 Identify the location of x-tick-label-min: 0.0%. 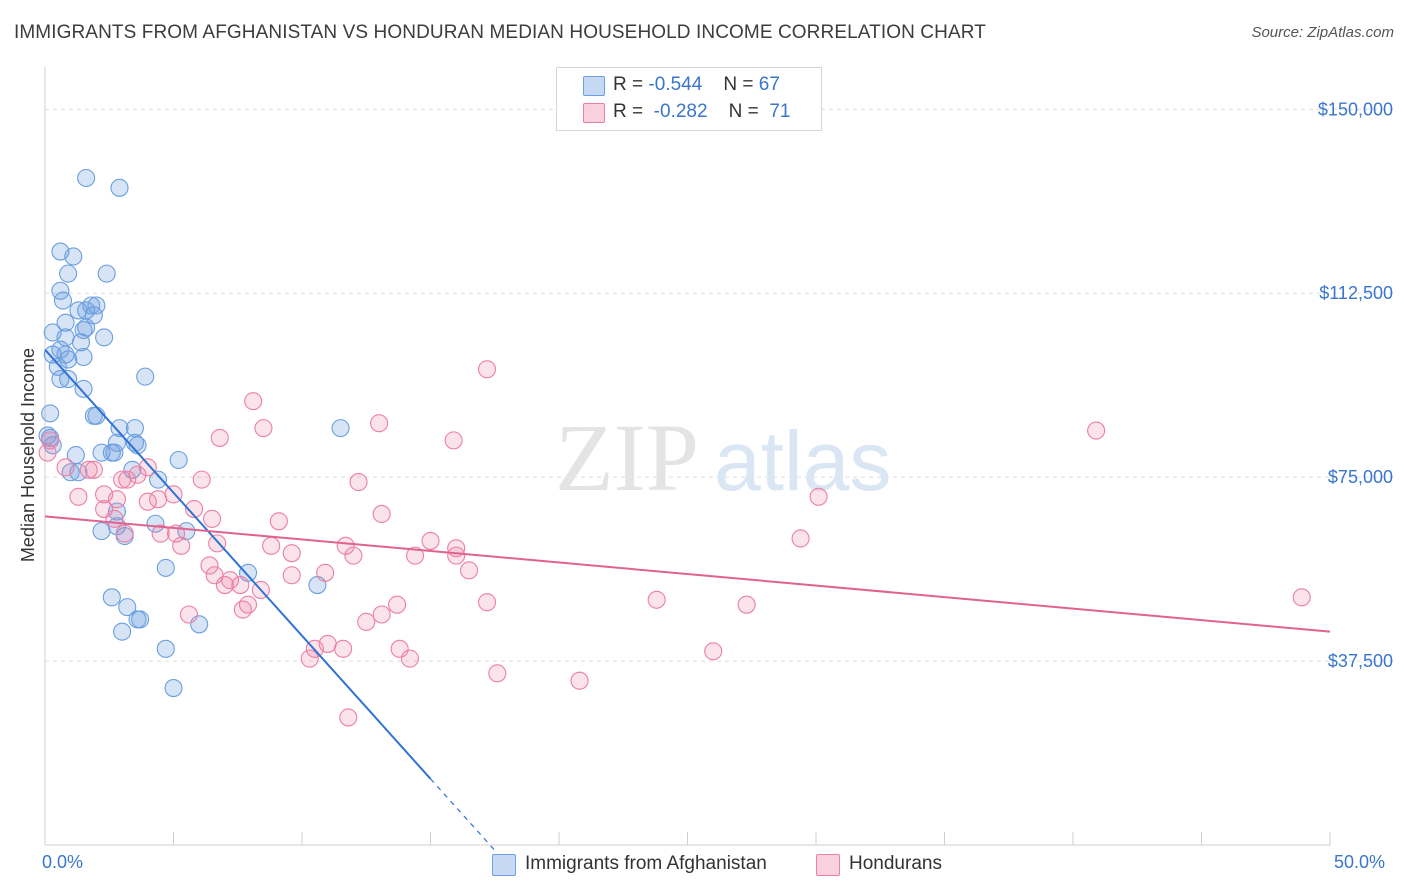
(63, 862).